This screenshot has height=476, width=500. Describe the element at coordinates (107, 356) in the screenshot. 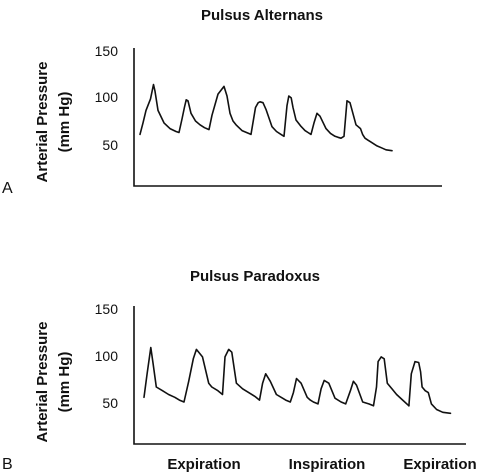

I see `panel-b-y-tick-label-100: 100` at that location.